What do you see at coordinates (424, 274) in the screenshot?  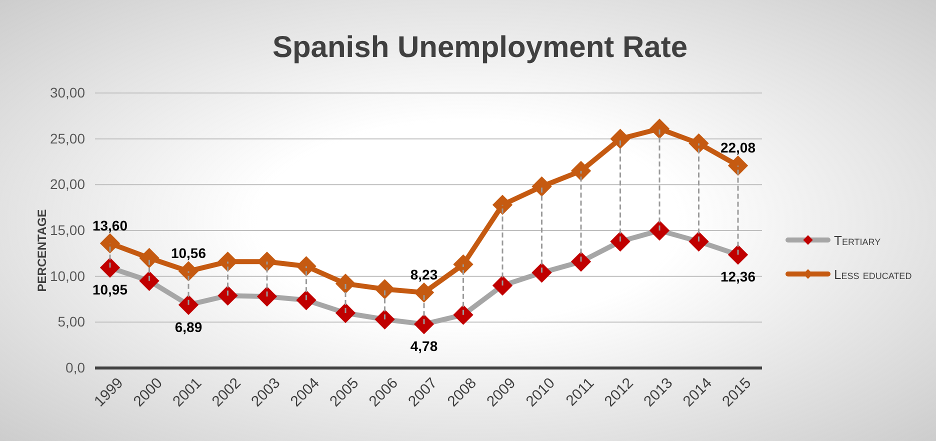 I see `data-label: 8,23` at bounding box center [424, 274].